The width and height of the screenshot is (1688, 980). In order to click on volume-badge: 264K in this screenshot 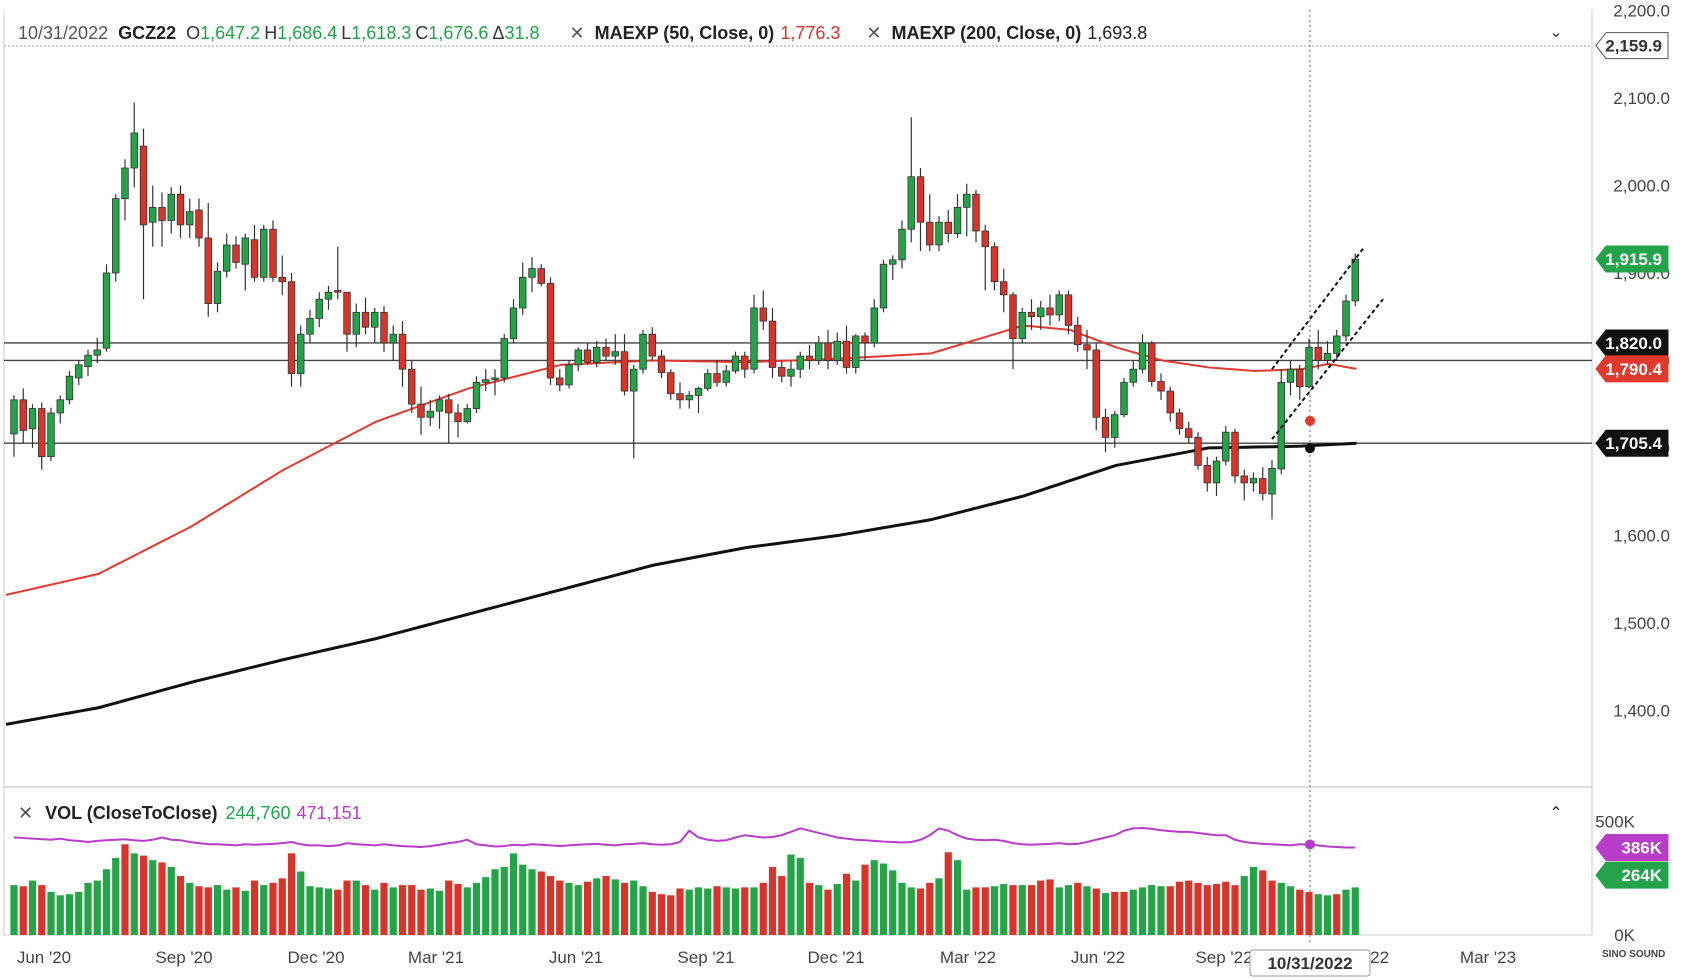, I will do `click(1641, 875)`.